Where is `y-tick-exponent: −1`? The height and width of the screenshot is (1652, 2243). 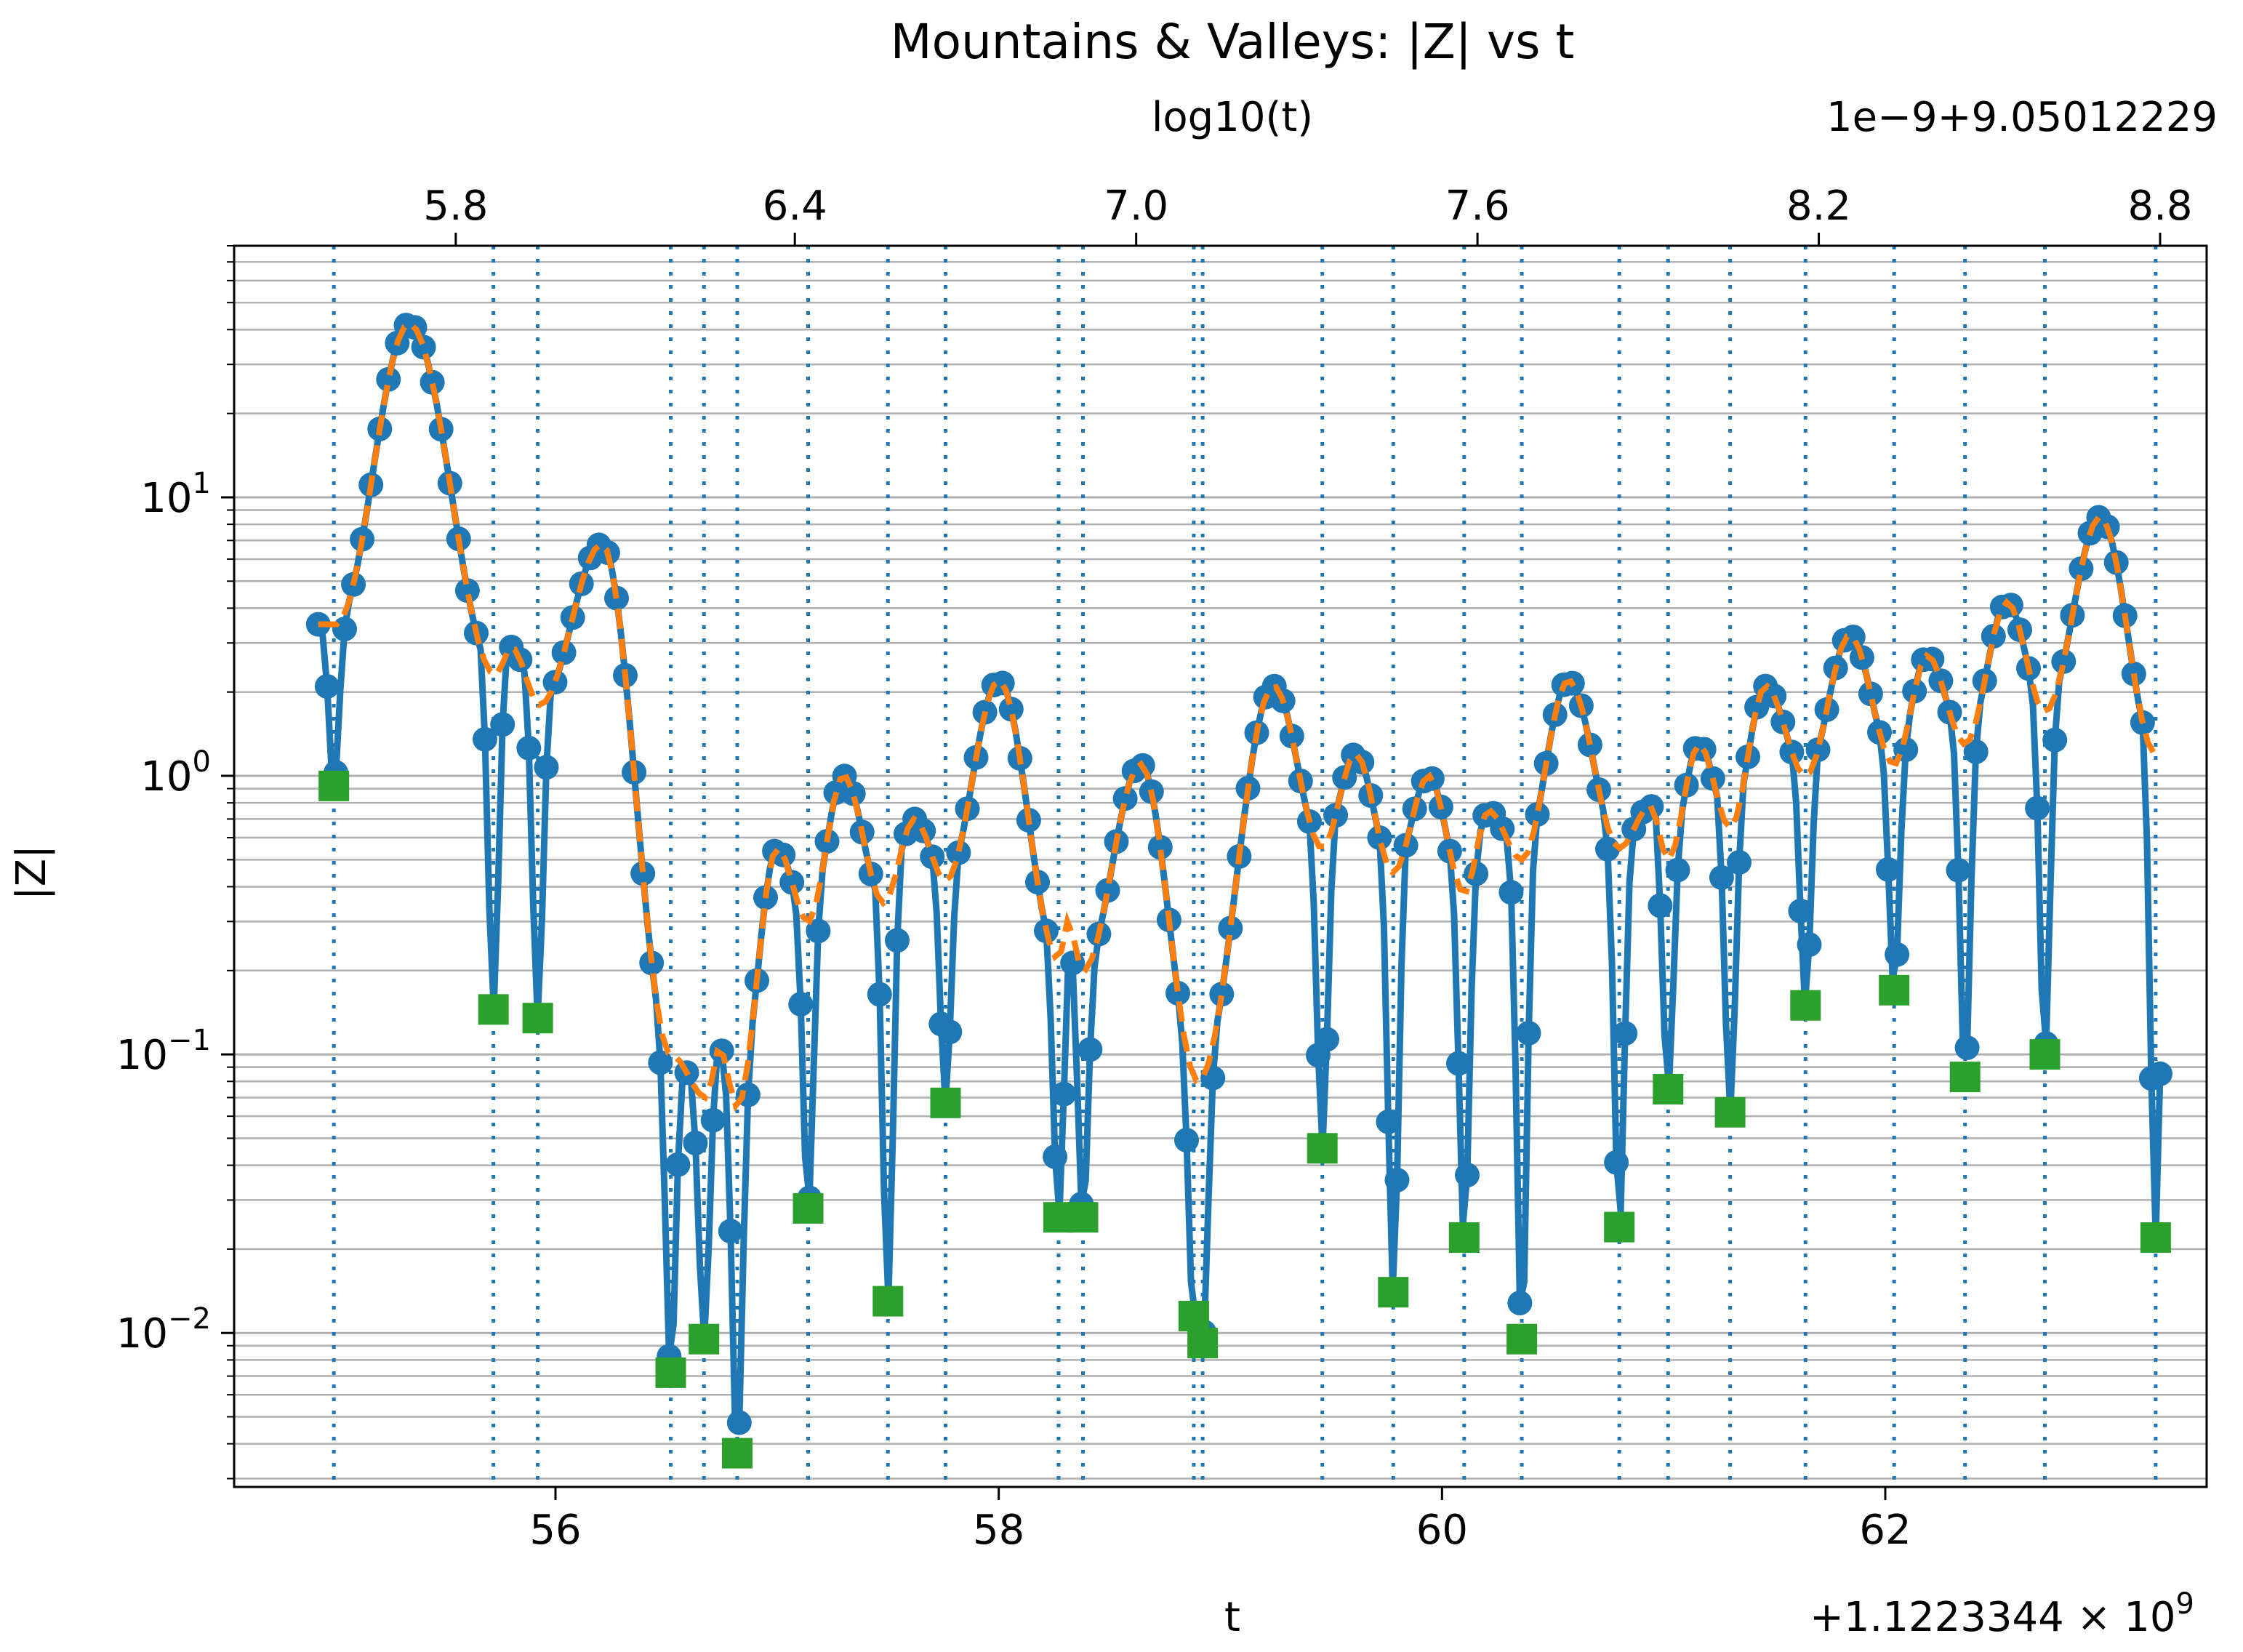 y-tick-exponent: −1 is located at coordinates (189, 1040).